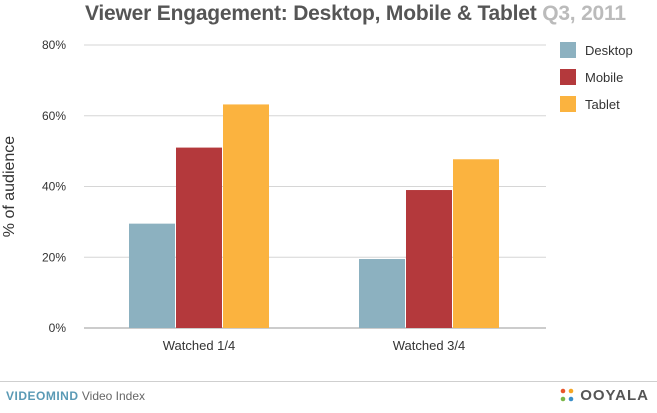  I want to click on y-tick-label: 0%, so click(58, 328).